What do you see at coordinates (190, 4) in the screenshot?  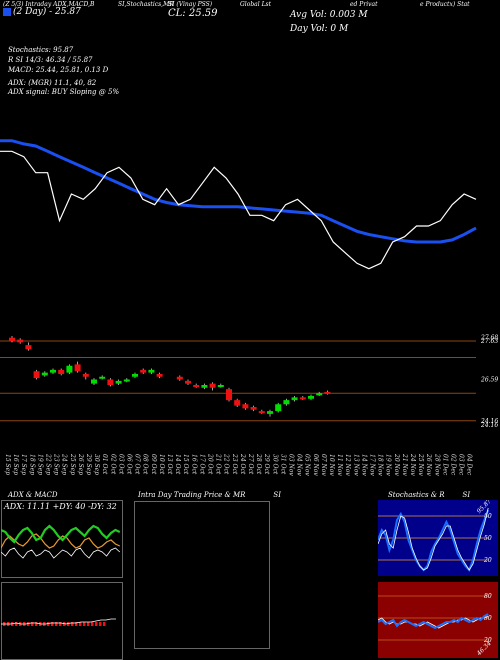 I see `header-line-3: SI (Vinay PSS)` at bounding box center [190, 4].